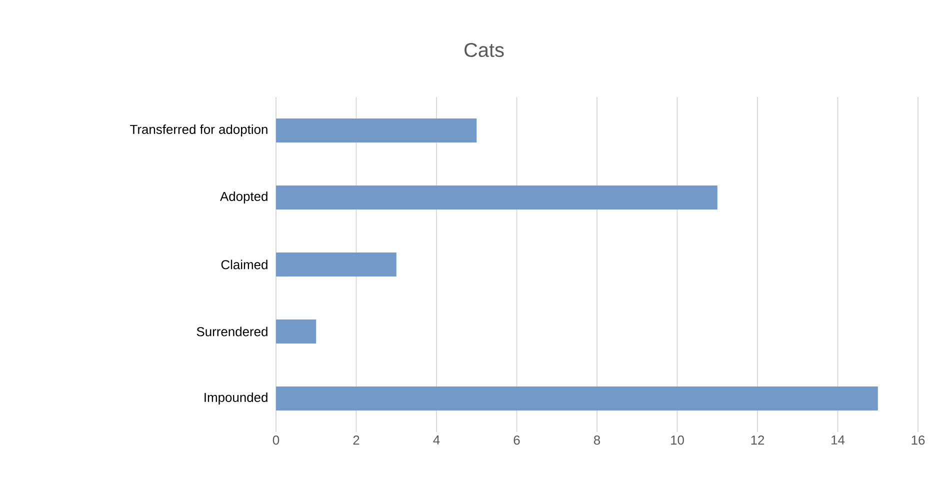 The width and height of the screenshot is (949, 478). I want to click on x-tick-label: 10, so click(677, 440).